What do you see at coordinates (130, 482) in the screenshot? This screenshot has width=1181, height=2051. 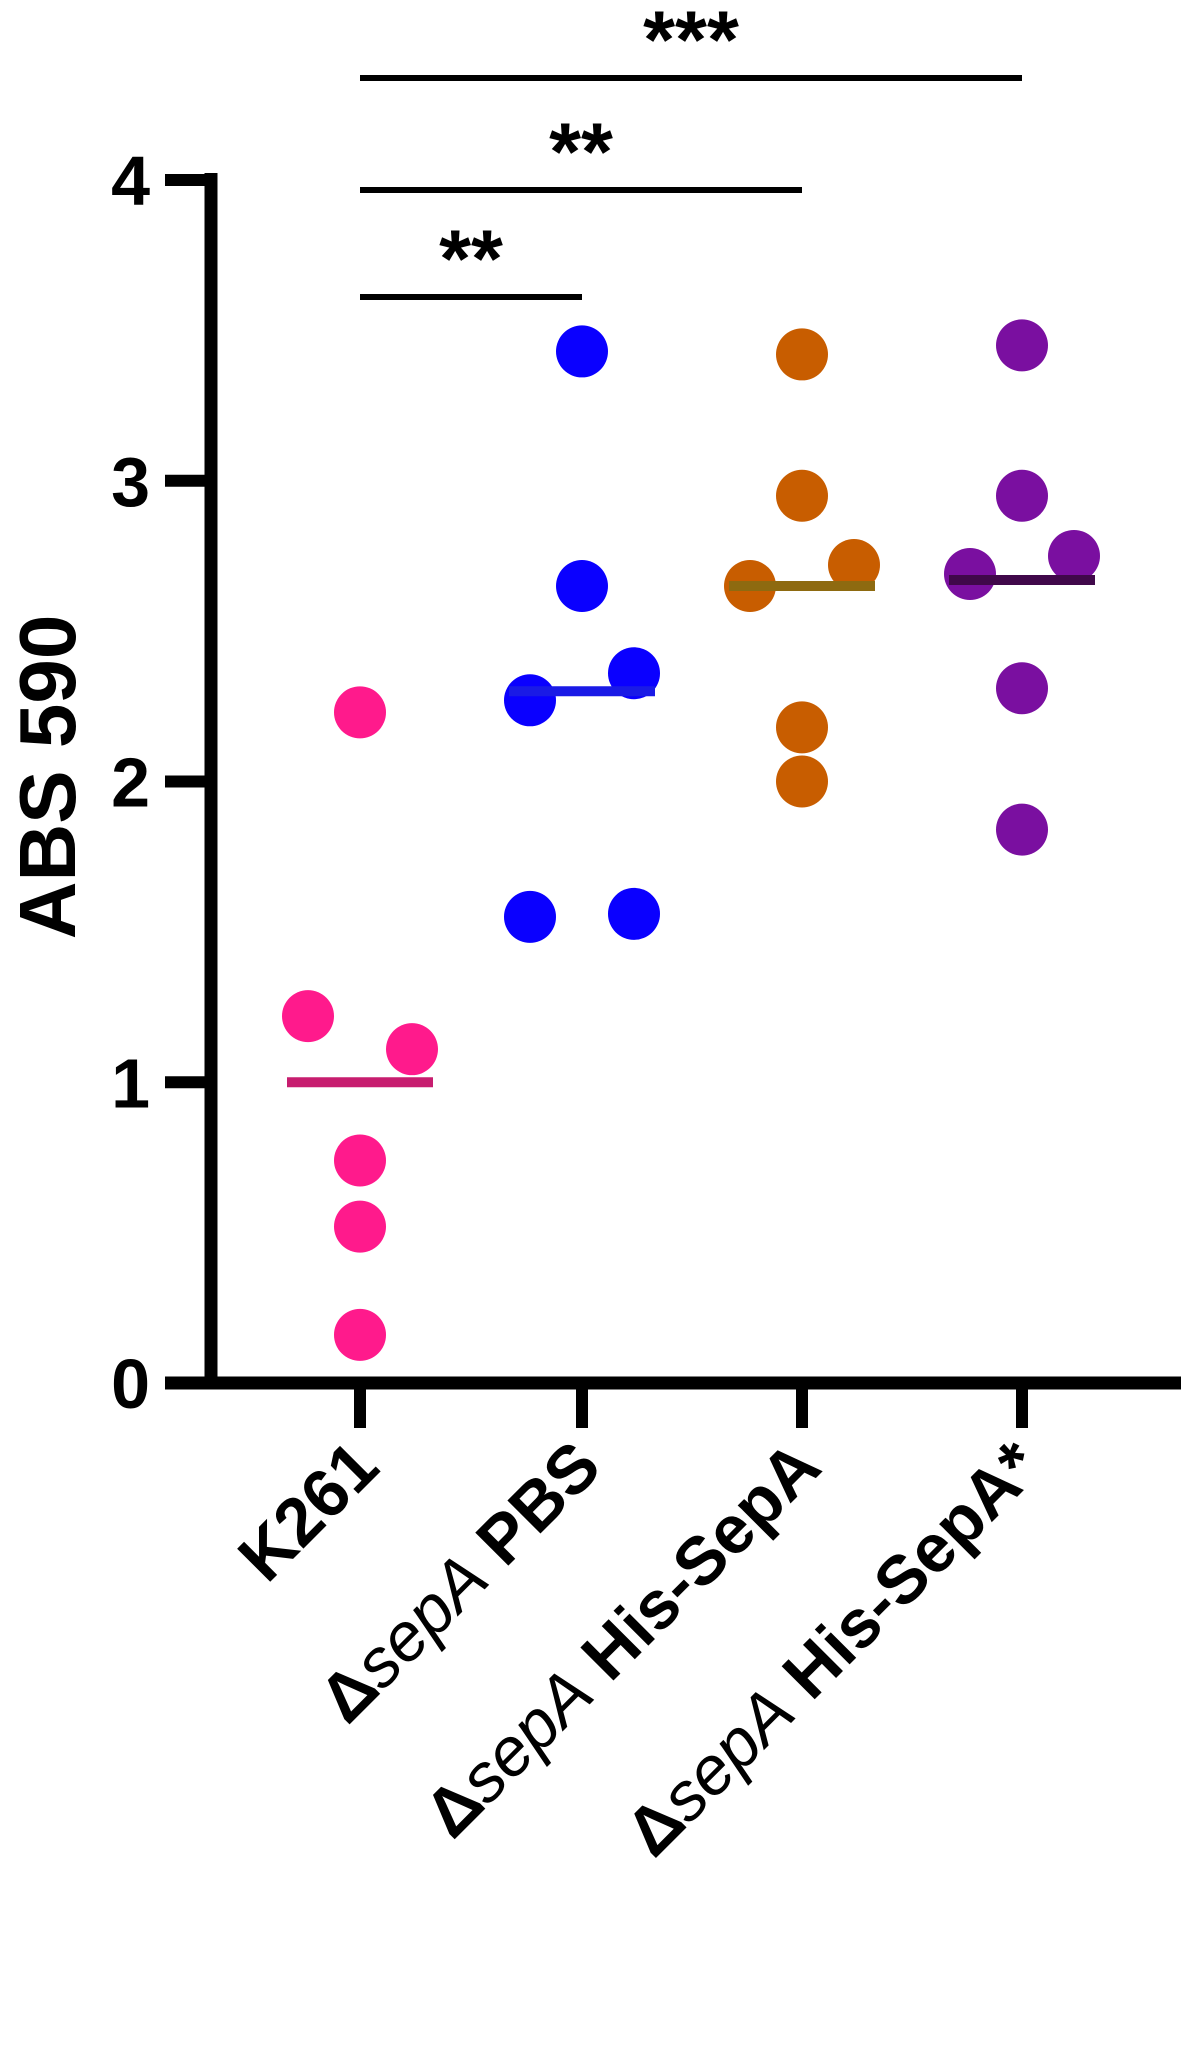 I see `y-tick-label: 3` at bounding box center [130, 482].